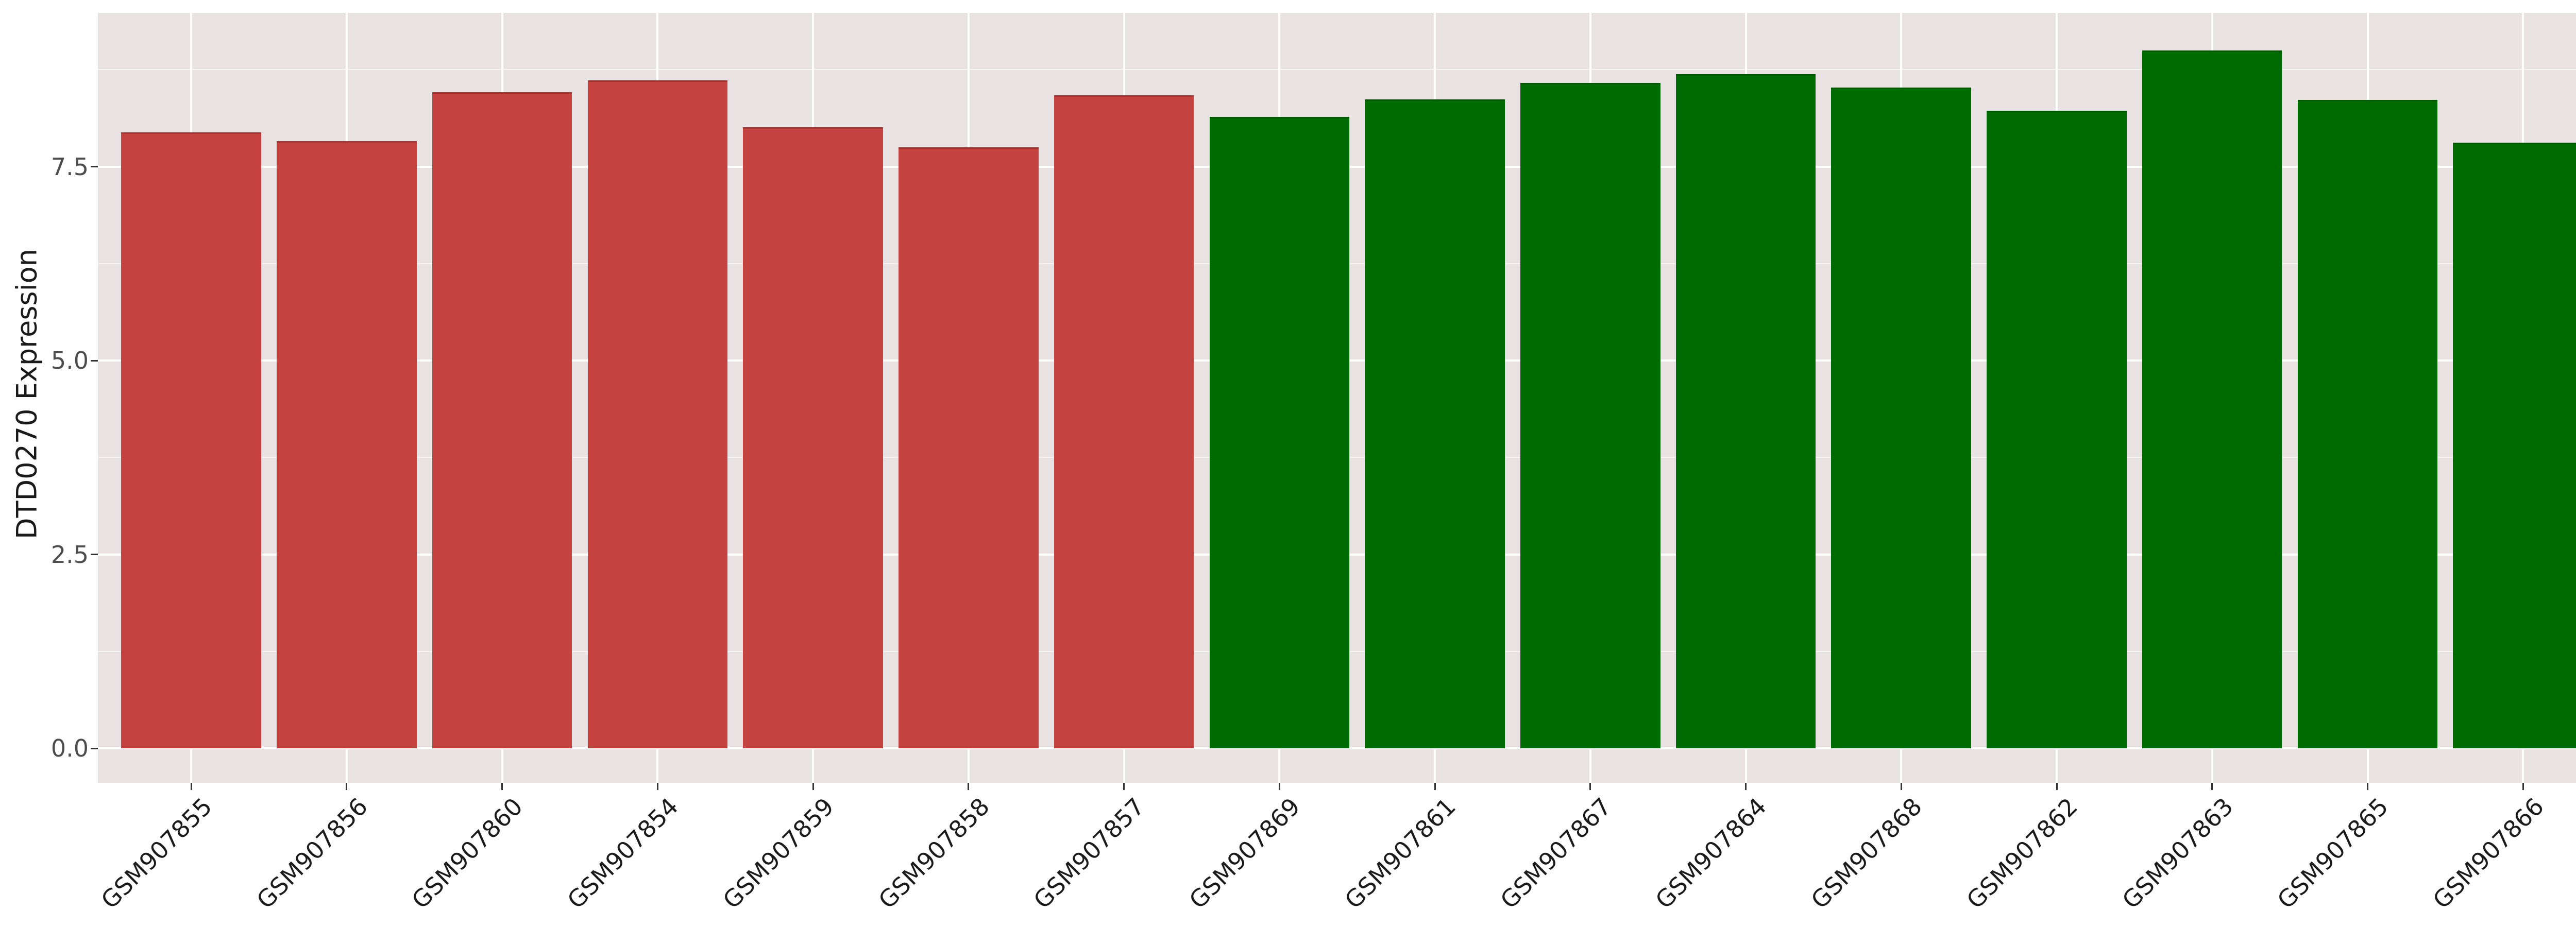 The height and width of the screenshot is (927, 2576). I want to click on x-tick-label: GSM907869, so click(1244, 853).